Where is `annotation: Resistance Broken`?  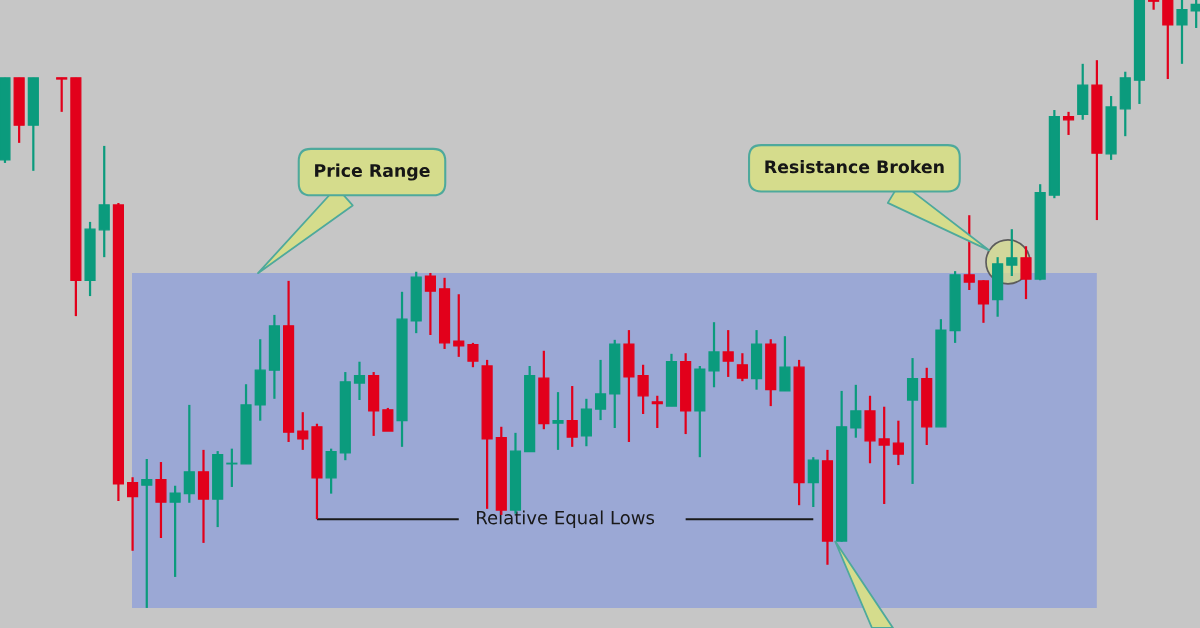 annotation: Resistance Broken is located at coordinates (854, 166).